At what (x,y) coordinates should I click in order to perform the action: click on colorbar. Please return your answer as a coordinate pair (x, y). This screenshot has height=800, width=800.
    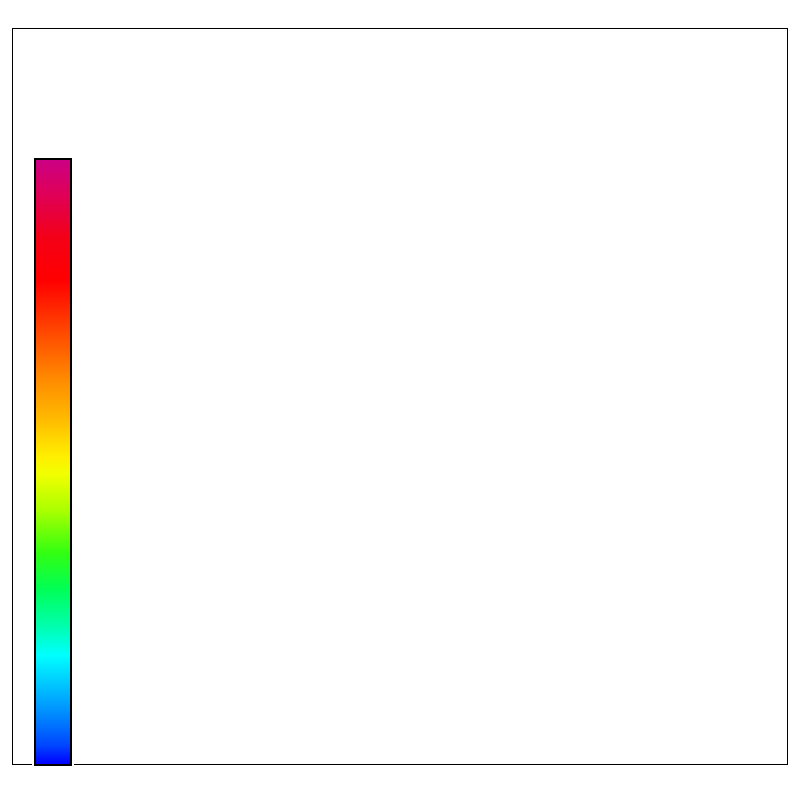
    Looking at the image, I should click on (53, 462).